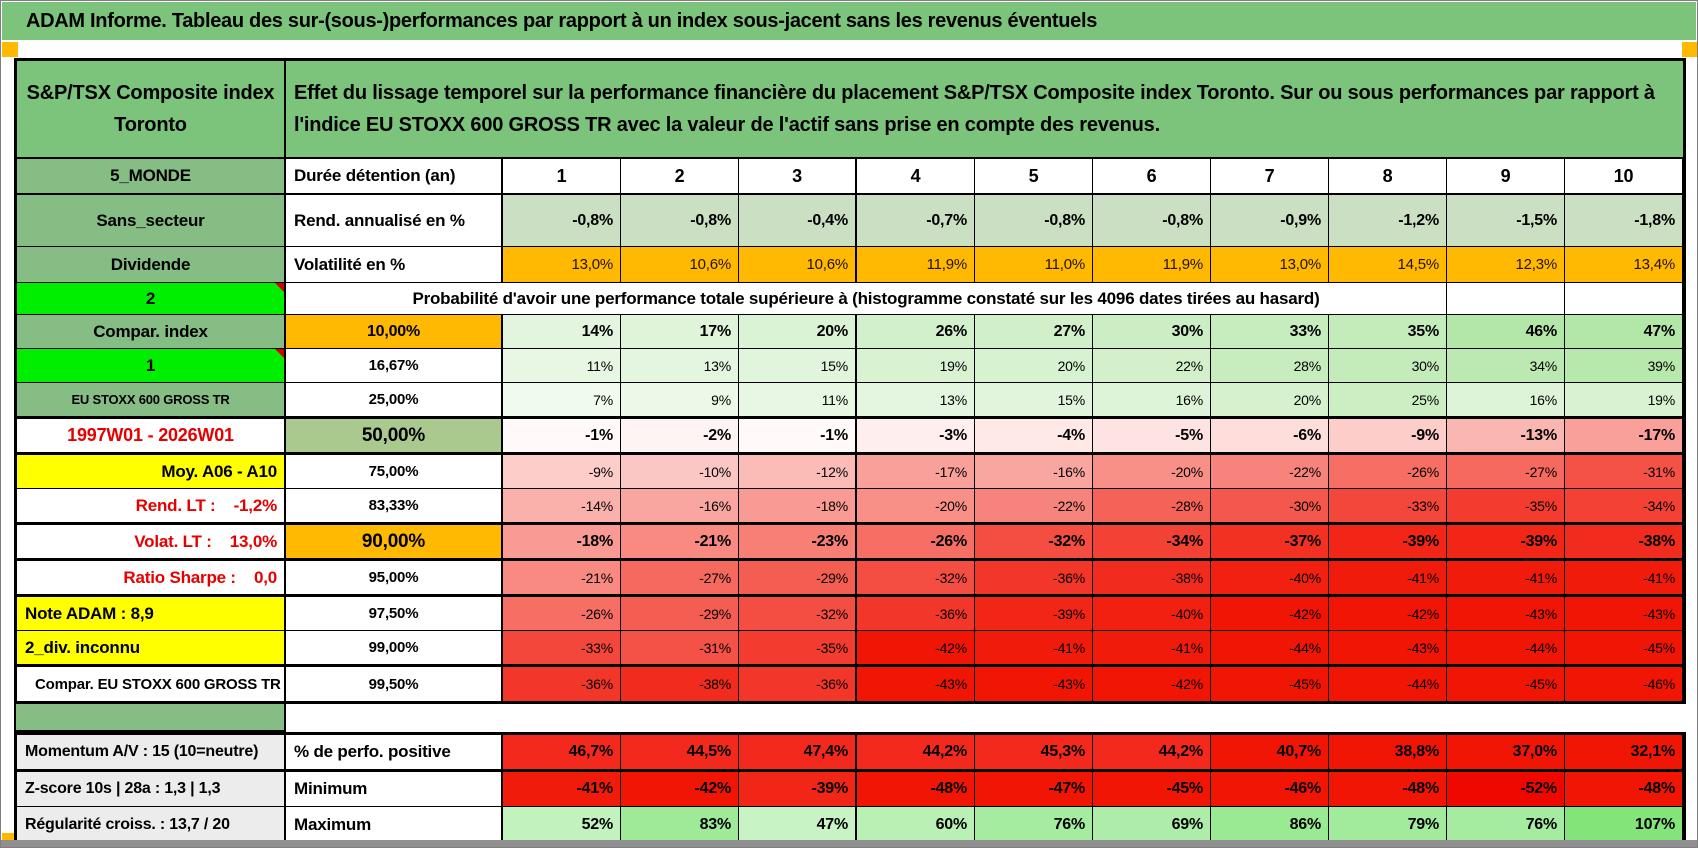  What do you see at coordinates (1270, 332) in the screenshot?
I see `data-cell: 33%` at bounding box center [1270, 332].